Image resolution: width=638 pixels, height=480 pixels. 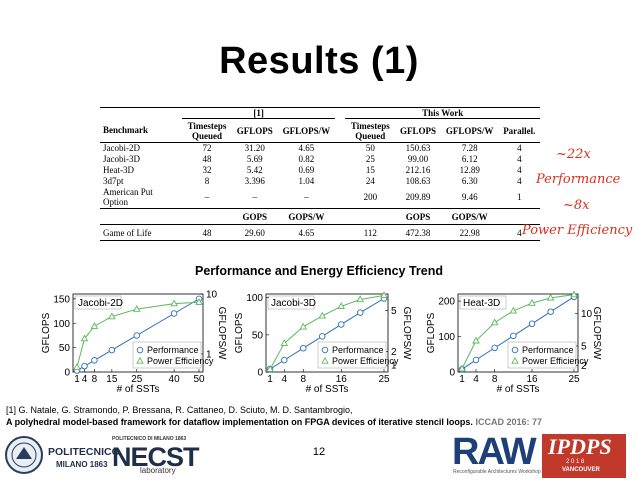 I want to click on legend-performance-marker, so click(x=515, y=350).